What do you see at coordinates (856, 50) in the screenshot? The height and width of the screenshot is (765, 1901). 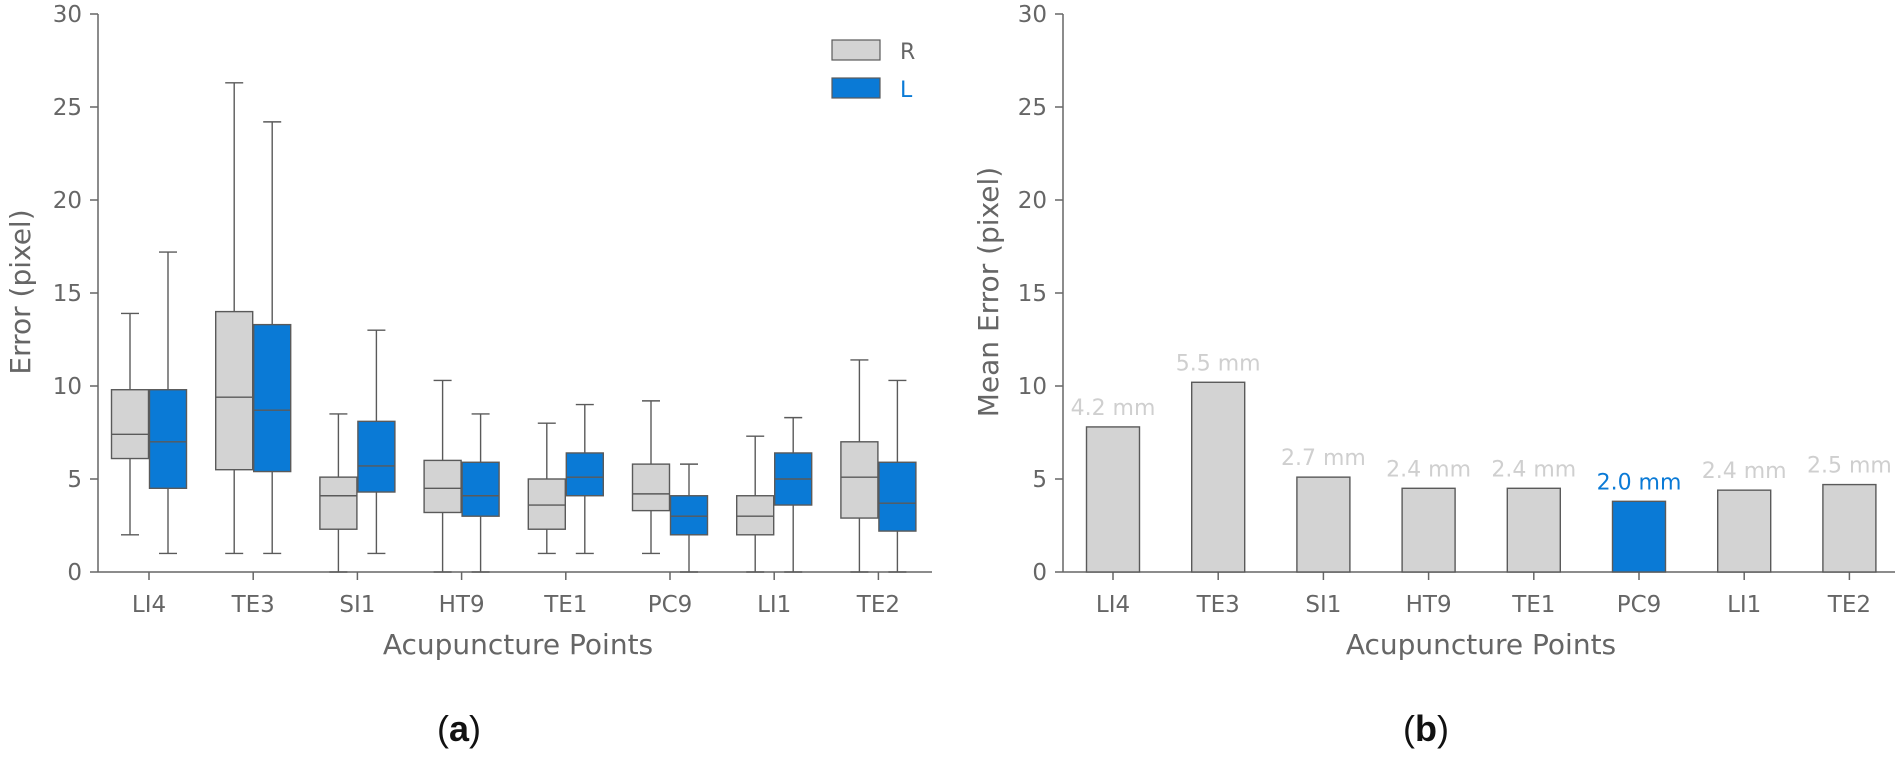 I see `legend-swatch-r` at bounding box center [856, 50].